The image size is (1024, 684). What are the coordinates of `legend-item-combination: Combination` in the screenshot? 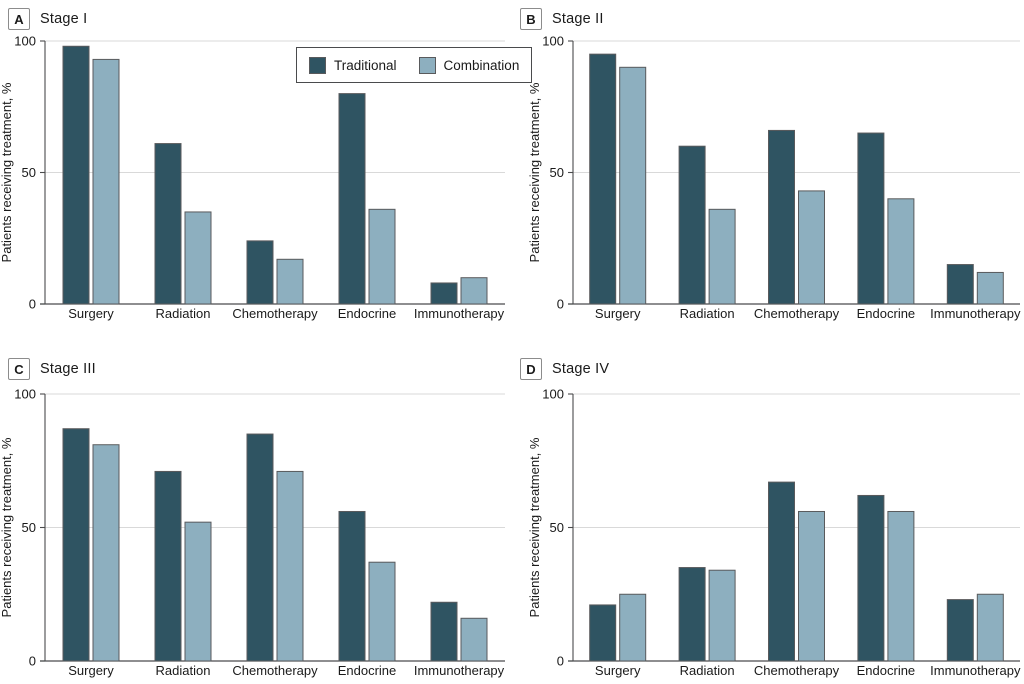 It's located at (469, 65).